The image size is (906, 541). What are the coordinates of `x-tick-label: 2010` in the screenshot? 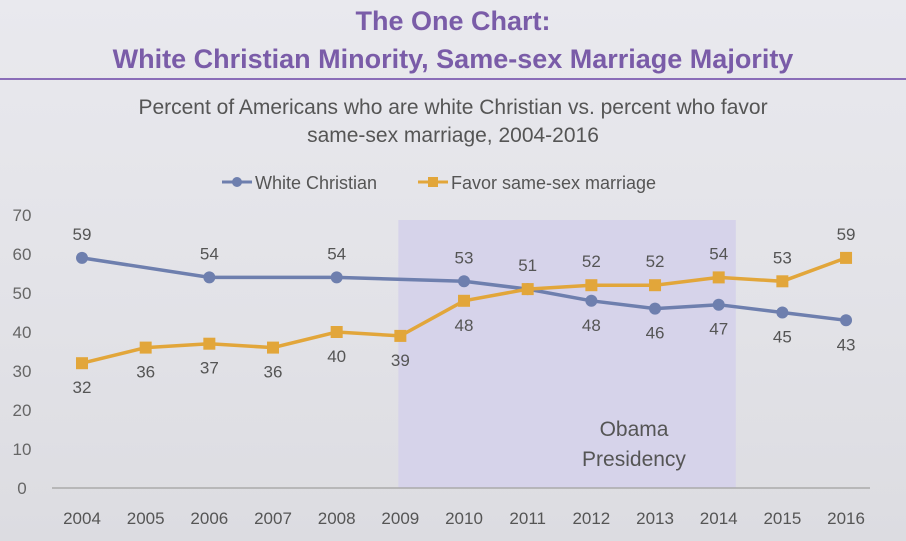 It's located at (464, 518).